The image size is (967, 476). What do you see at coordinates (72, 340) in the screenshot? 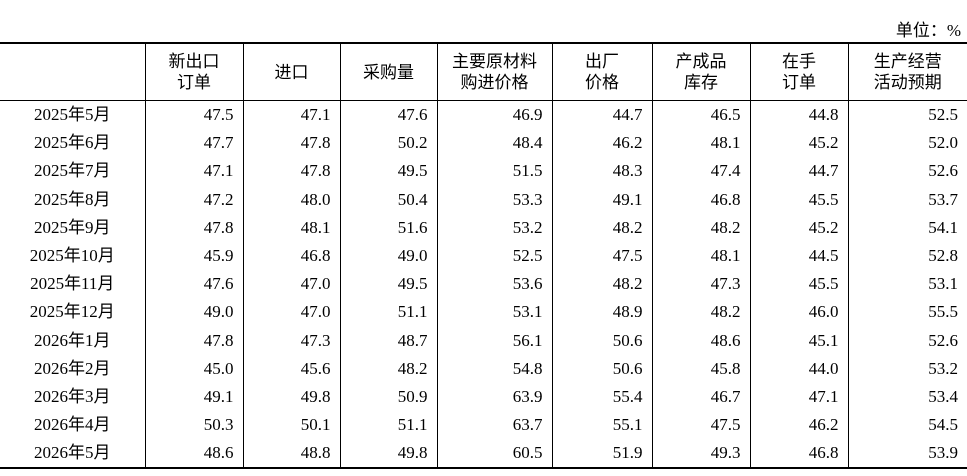
I see `month-cell: 2026年1月` at bounding box center [72, 340].